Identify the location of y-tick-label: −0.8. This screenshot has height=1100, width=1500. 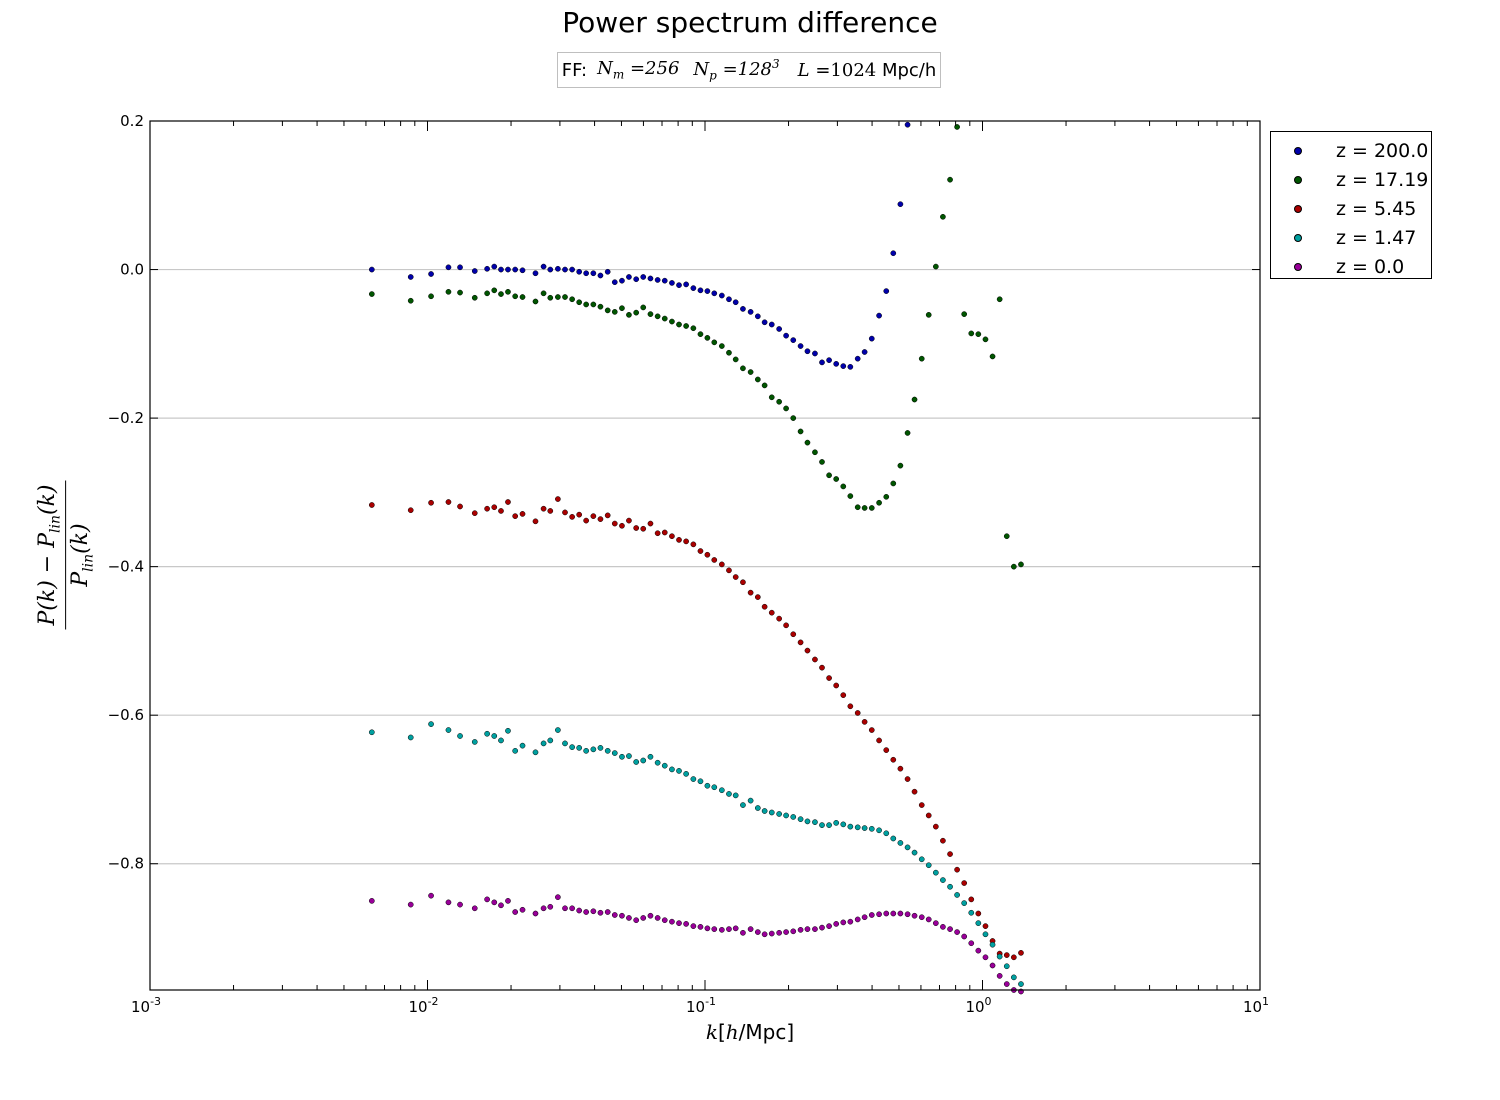
(126, 864).